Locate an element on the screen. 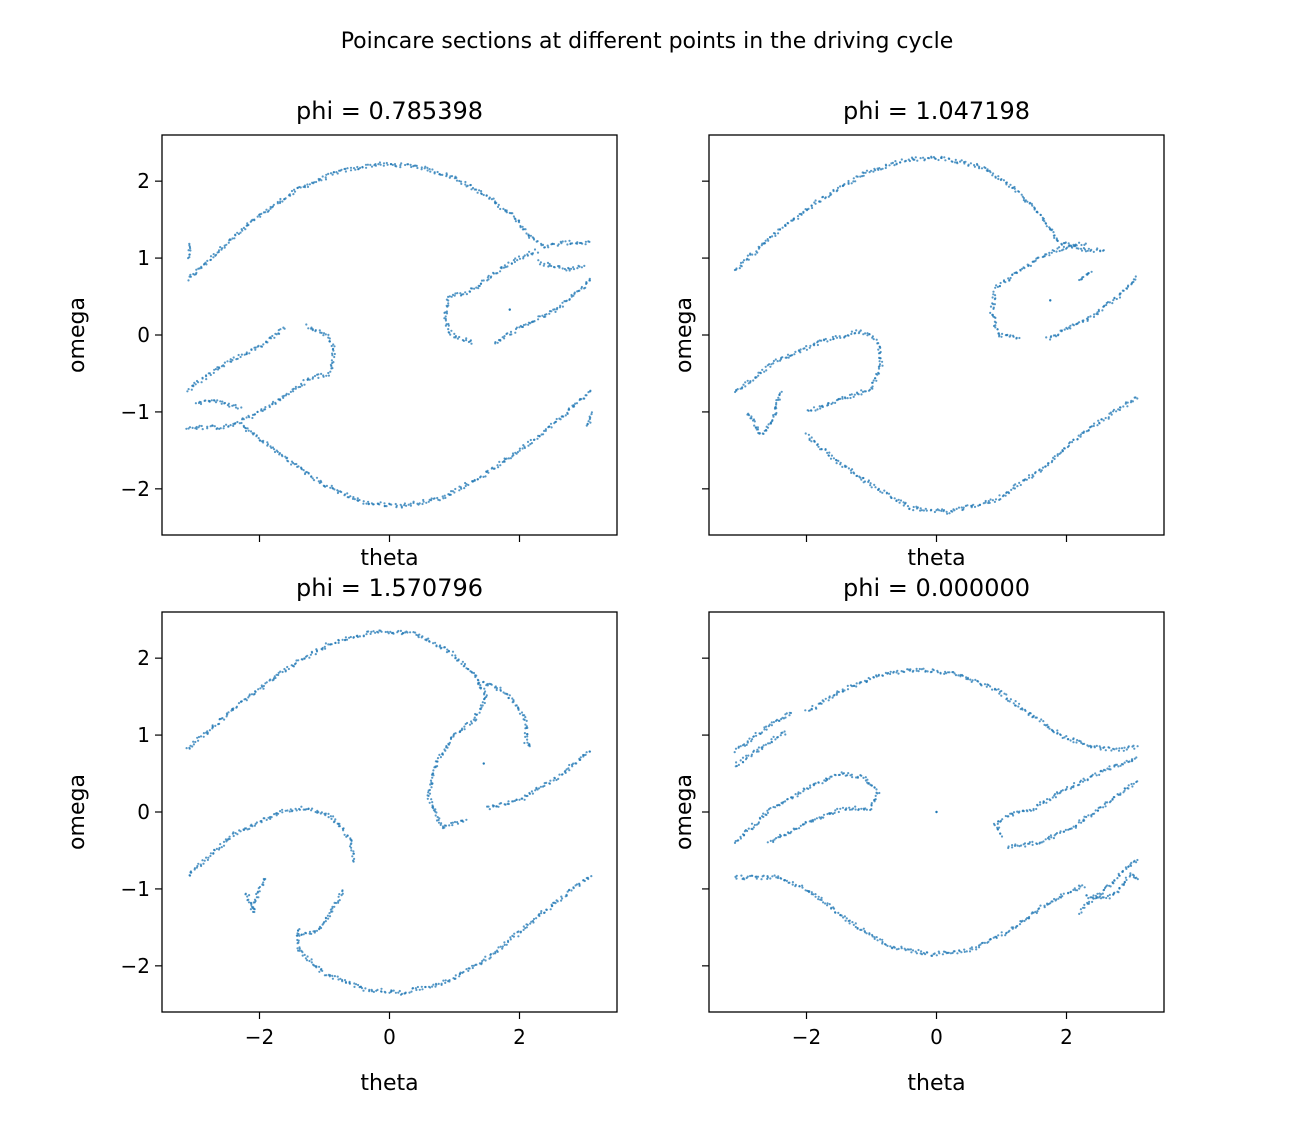 The width and height of the screenshot is (1294, 1136). x-tick-label: 0 is located at coordinates (389, 1037).